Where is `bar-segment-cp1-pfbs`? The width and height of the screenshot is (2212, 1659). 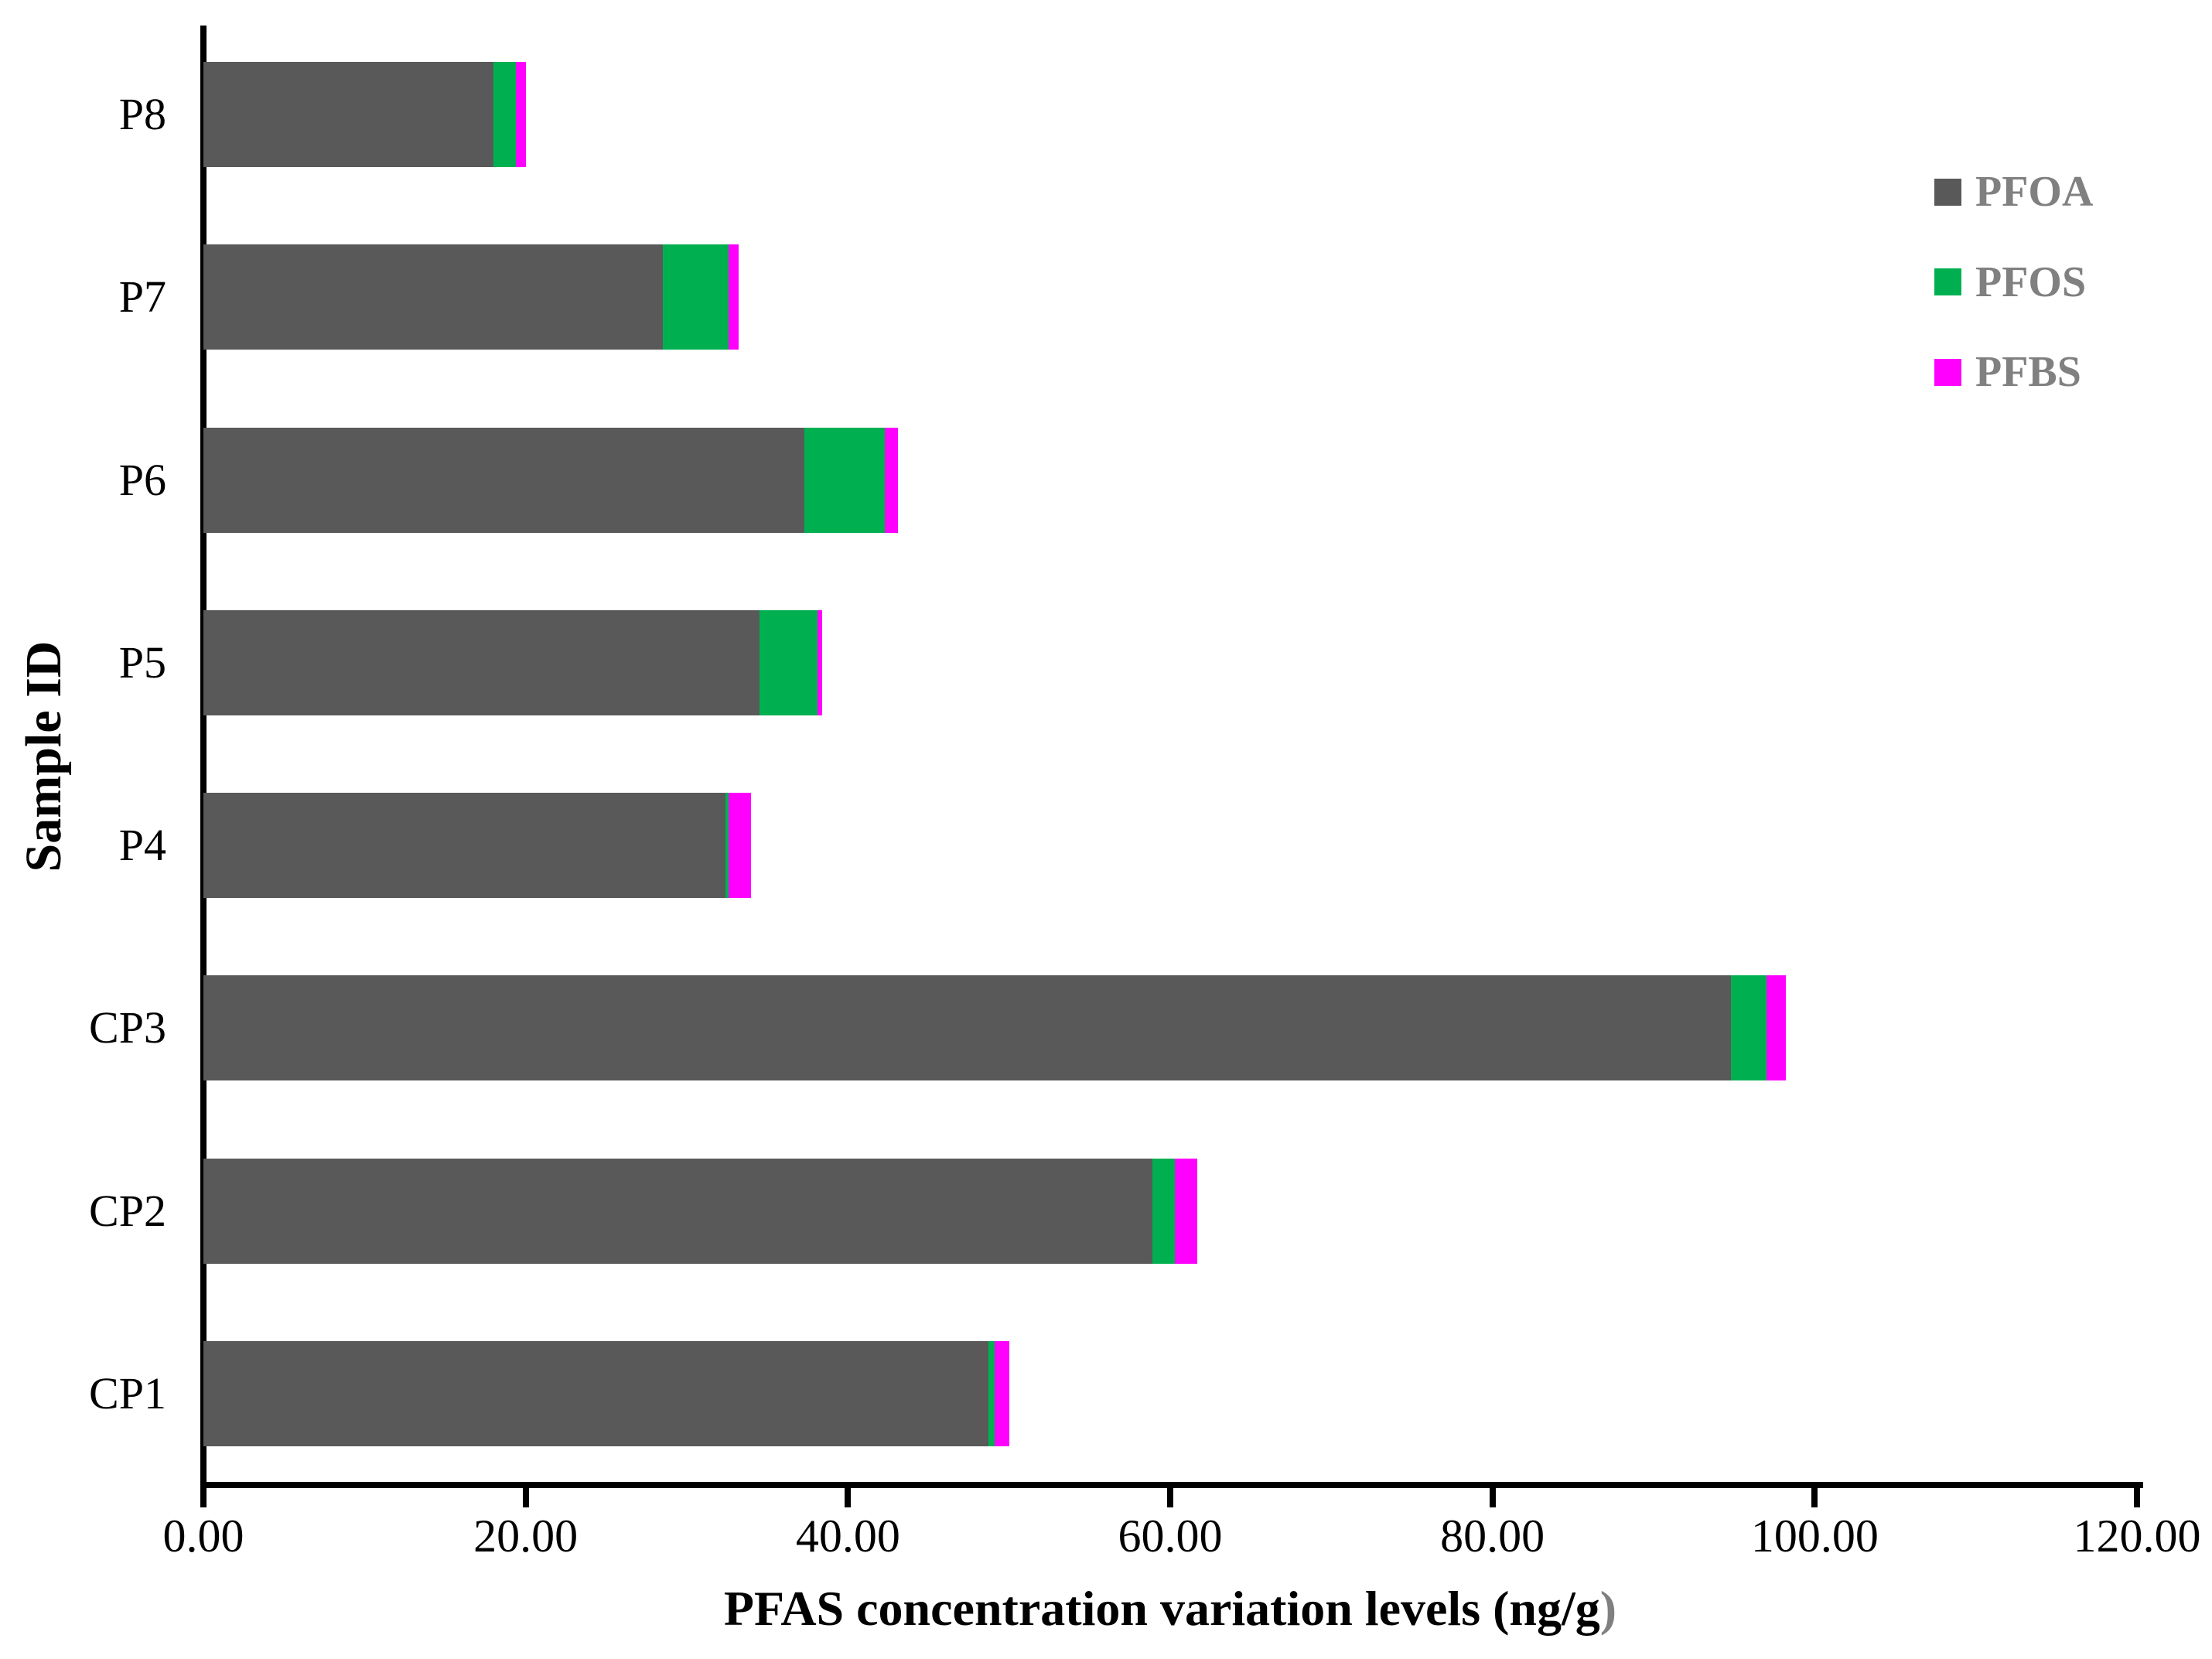
bar-segment-cp1-pfbs is located at coordinates (1001, 1393).